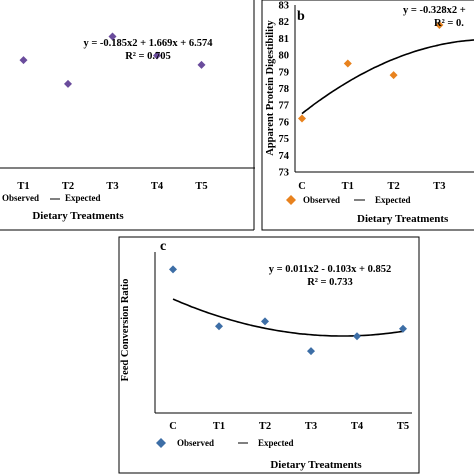 This screenshot has height=474, width=474. I want to click on panel-c-x-axis-title: Dietary Treatments, so click(316, 465).